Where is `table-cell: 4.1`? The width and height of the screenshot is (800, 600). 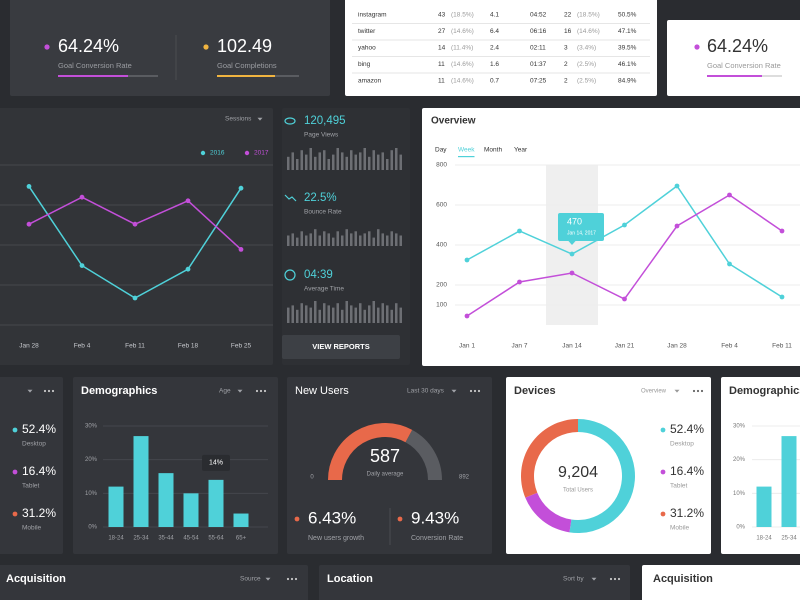
table-cell: 4.1 is located at coordinates (494, 15).